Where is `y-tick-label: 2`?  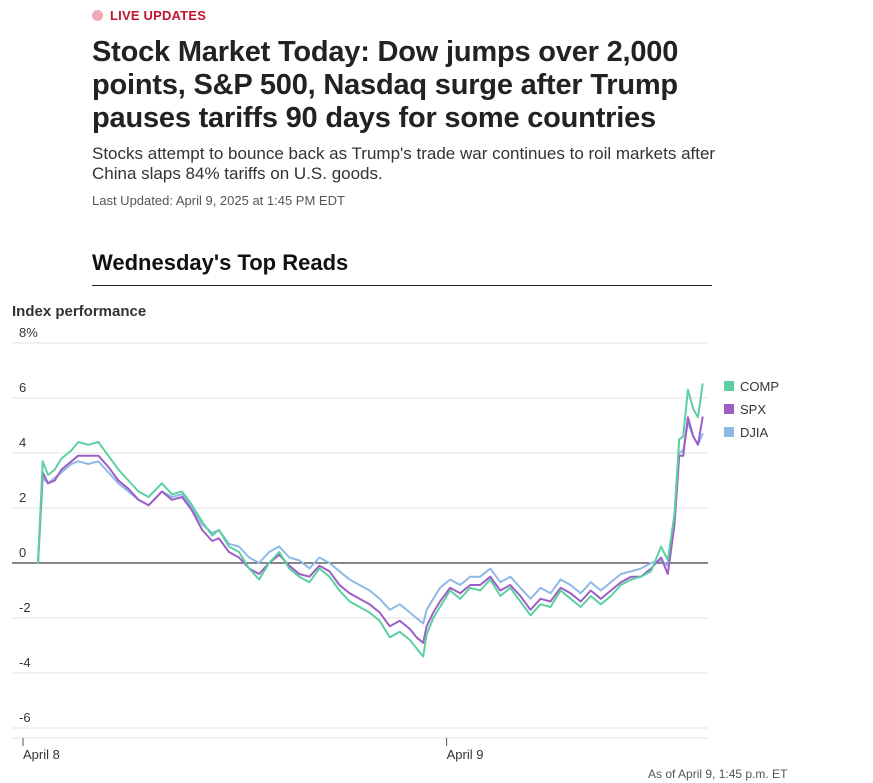 y-tick-label: 2 is located at coordinates (22, 497).